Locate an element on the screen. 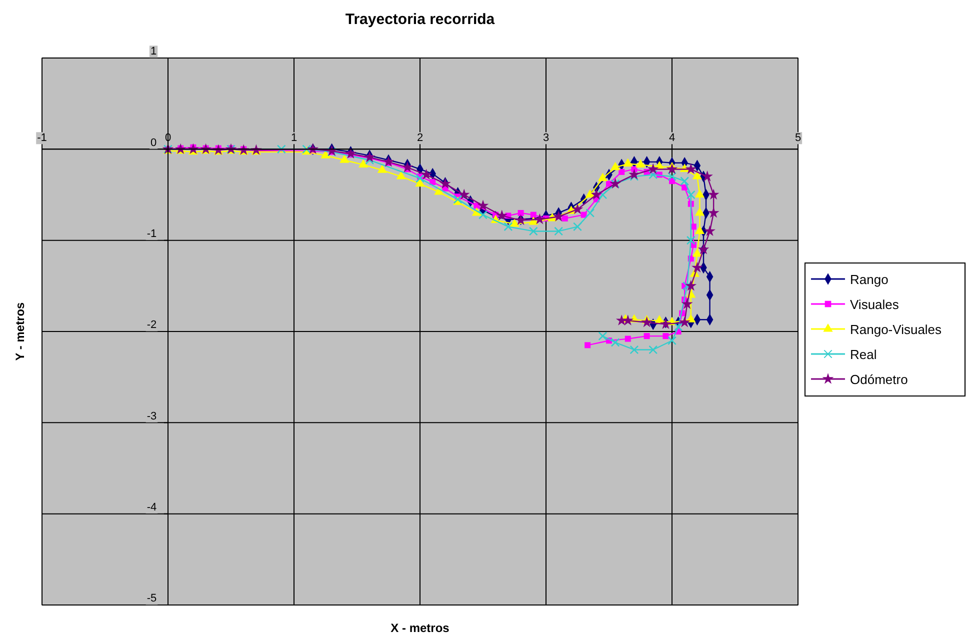  chart-title: Trayectoria recorrida is located at coordinates (420, 19).